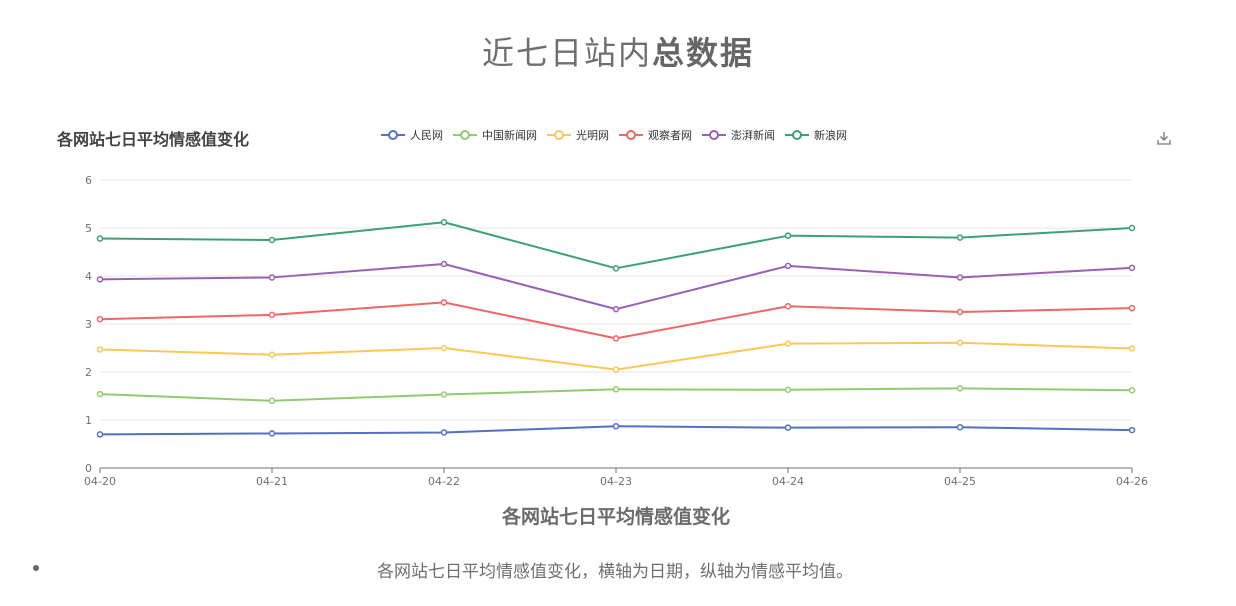 The width and height of the screenshot is (1236, 606). I want to click on x-tick-label: 04-21, so click(272, 481).